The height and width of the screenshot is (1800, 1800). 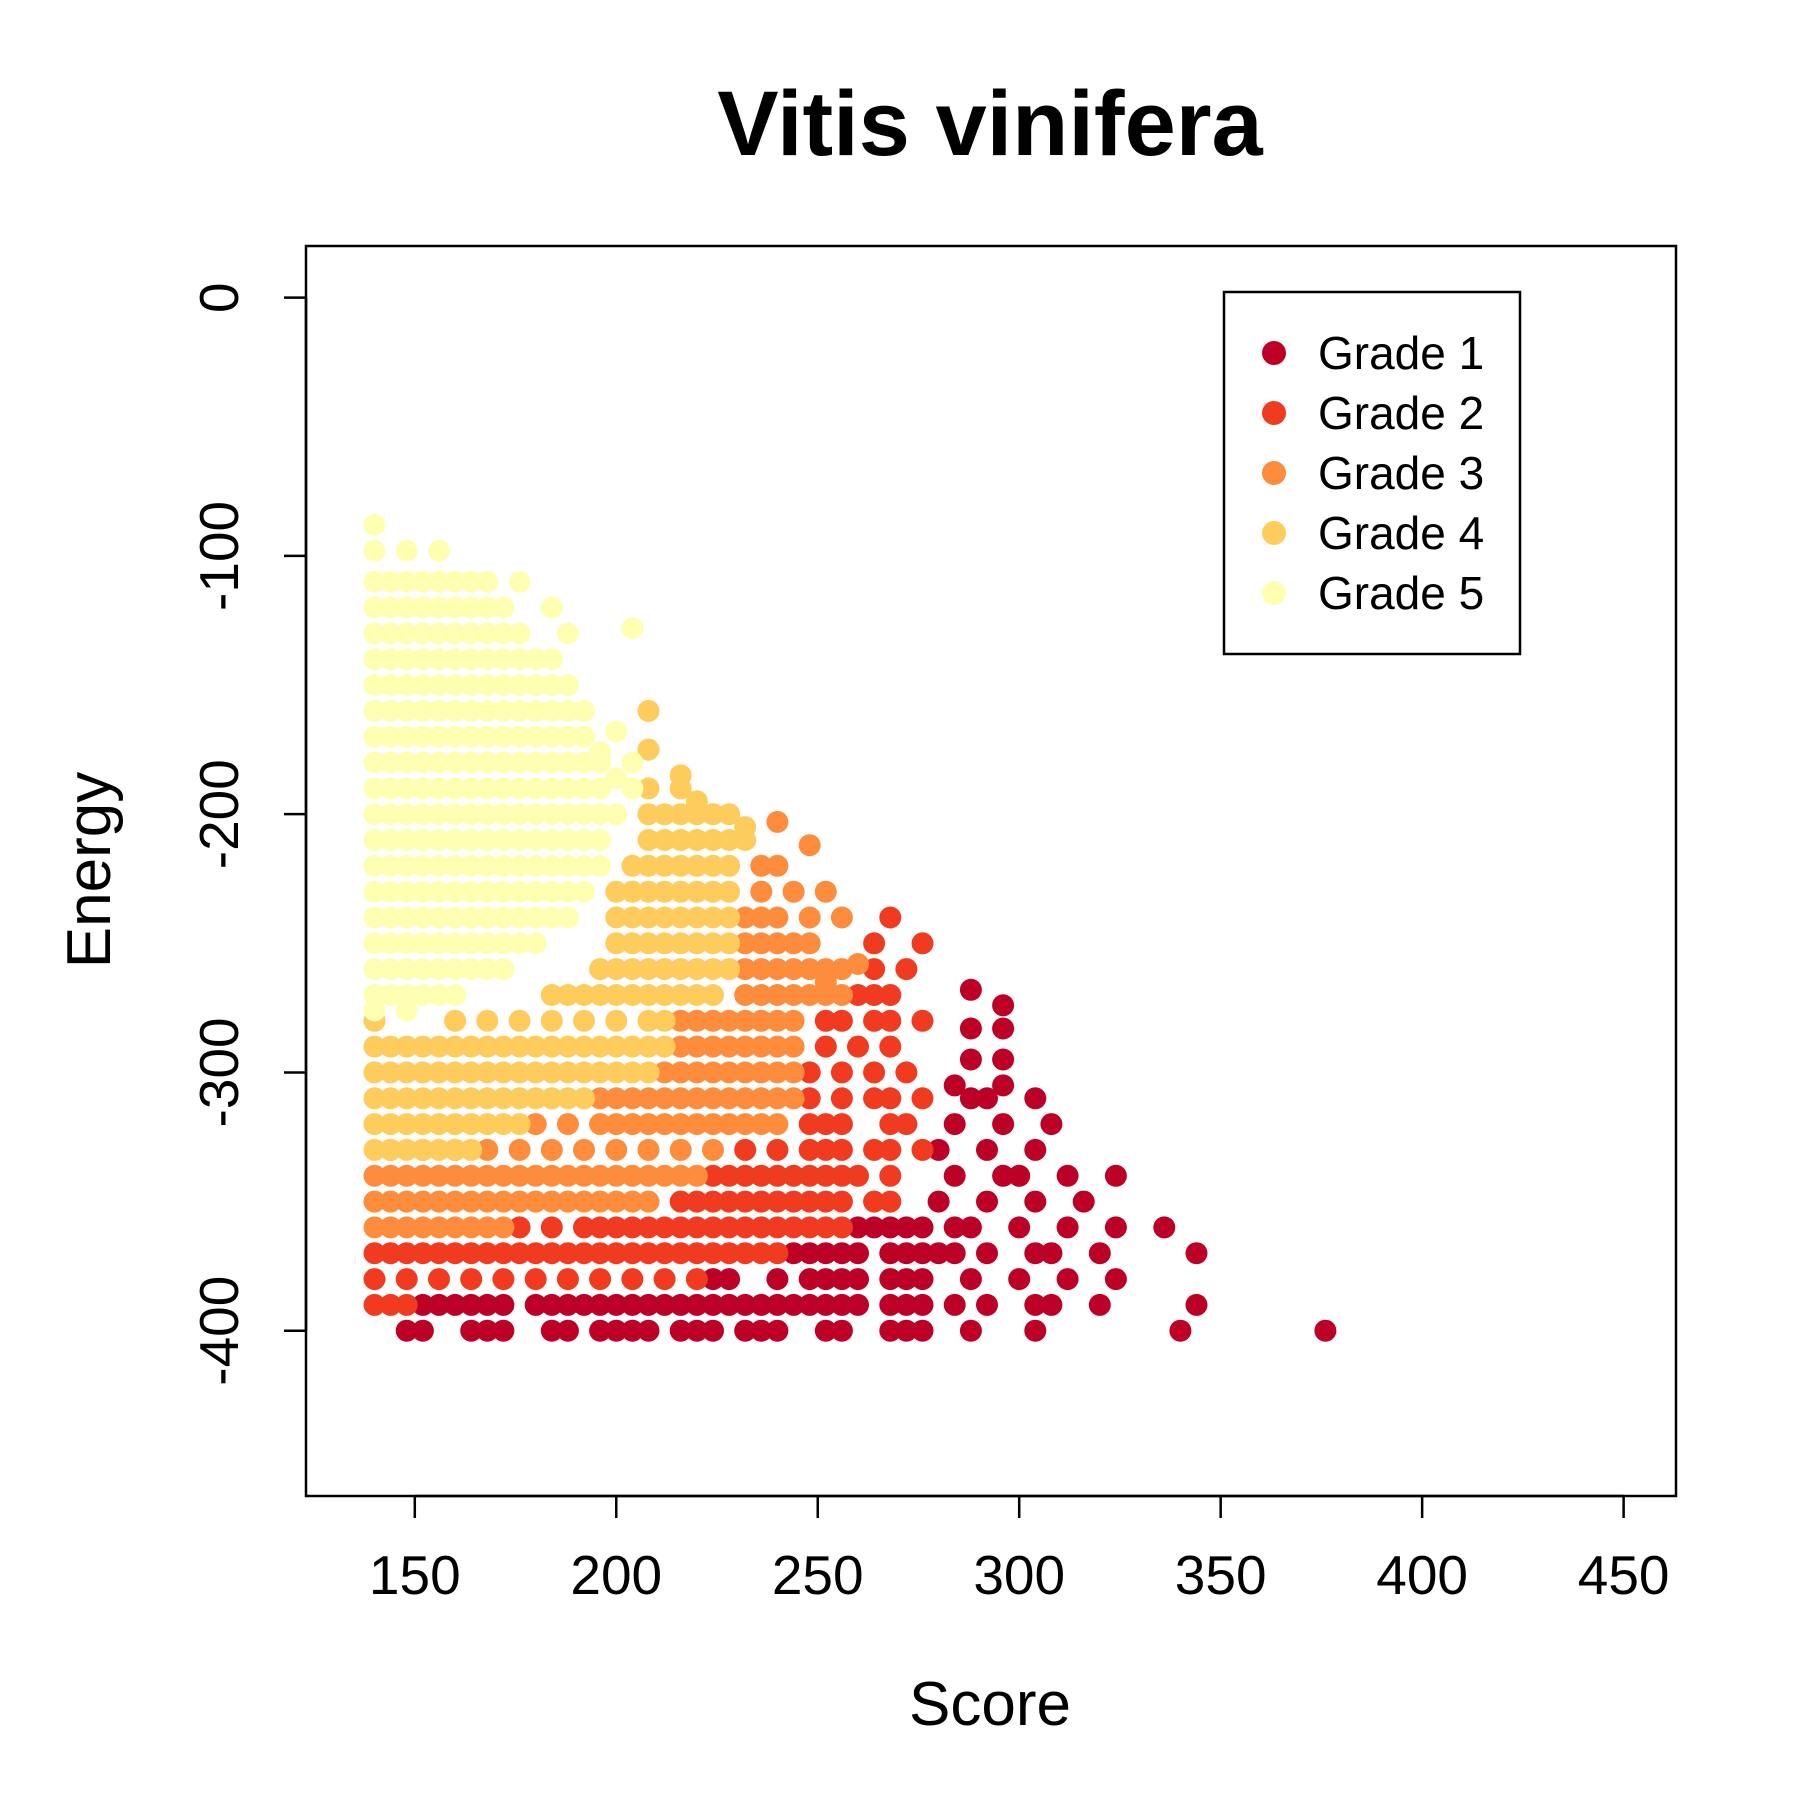 What do you see at coordinates (415, 1575) in the screenshot?
I see `x-tick-label: 150` at bounding box center [415, 1575].